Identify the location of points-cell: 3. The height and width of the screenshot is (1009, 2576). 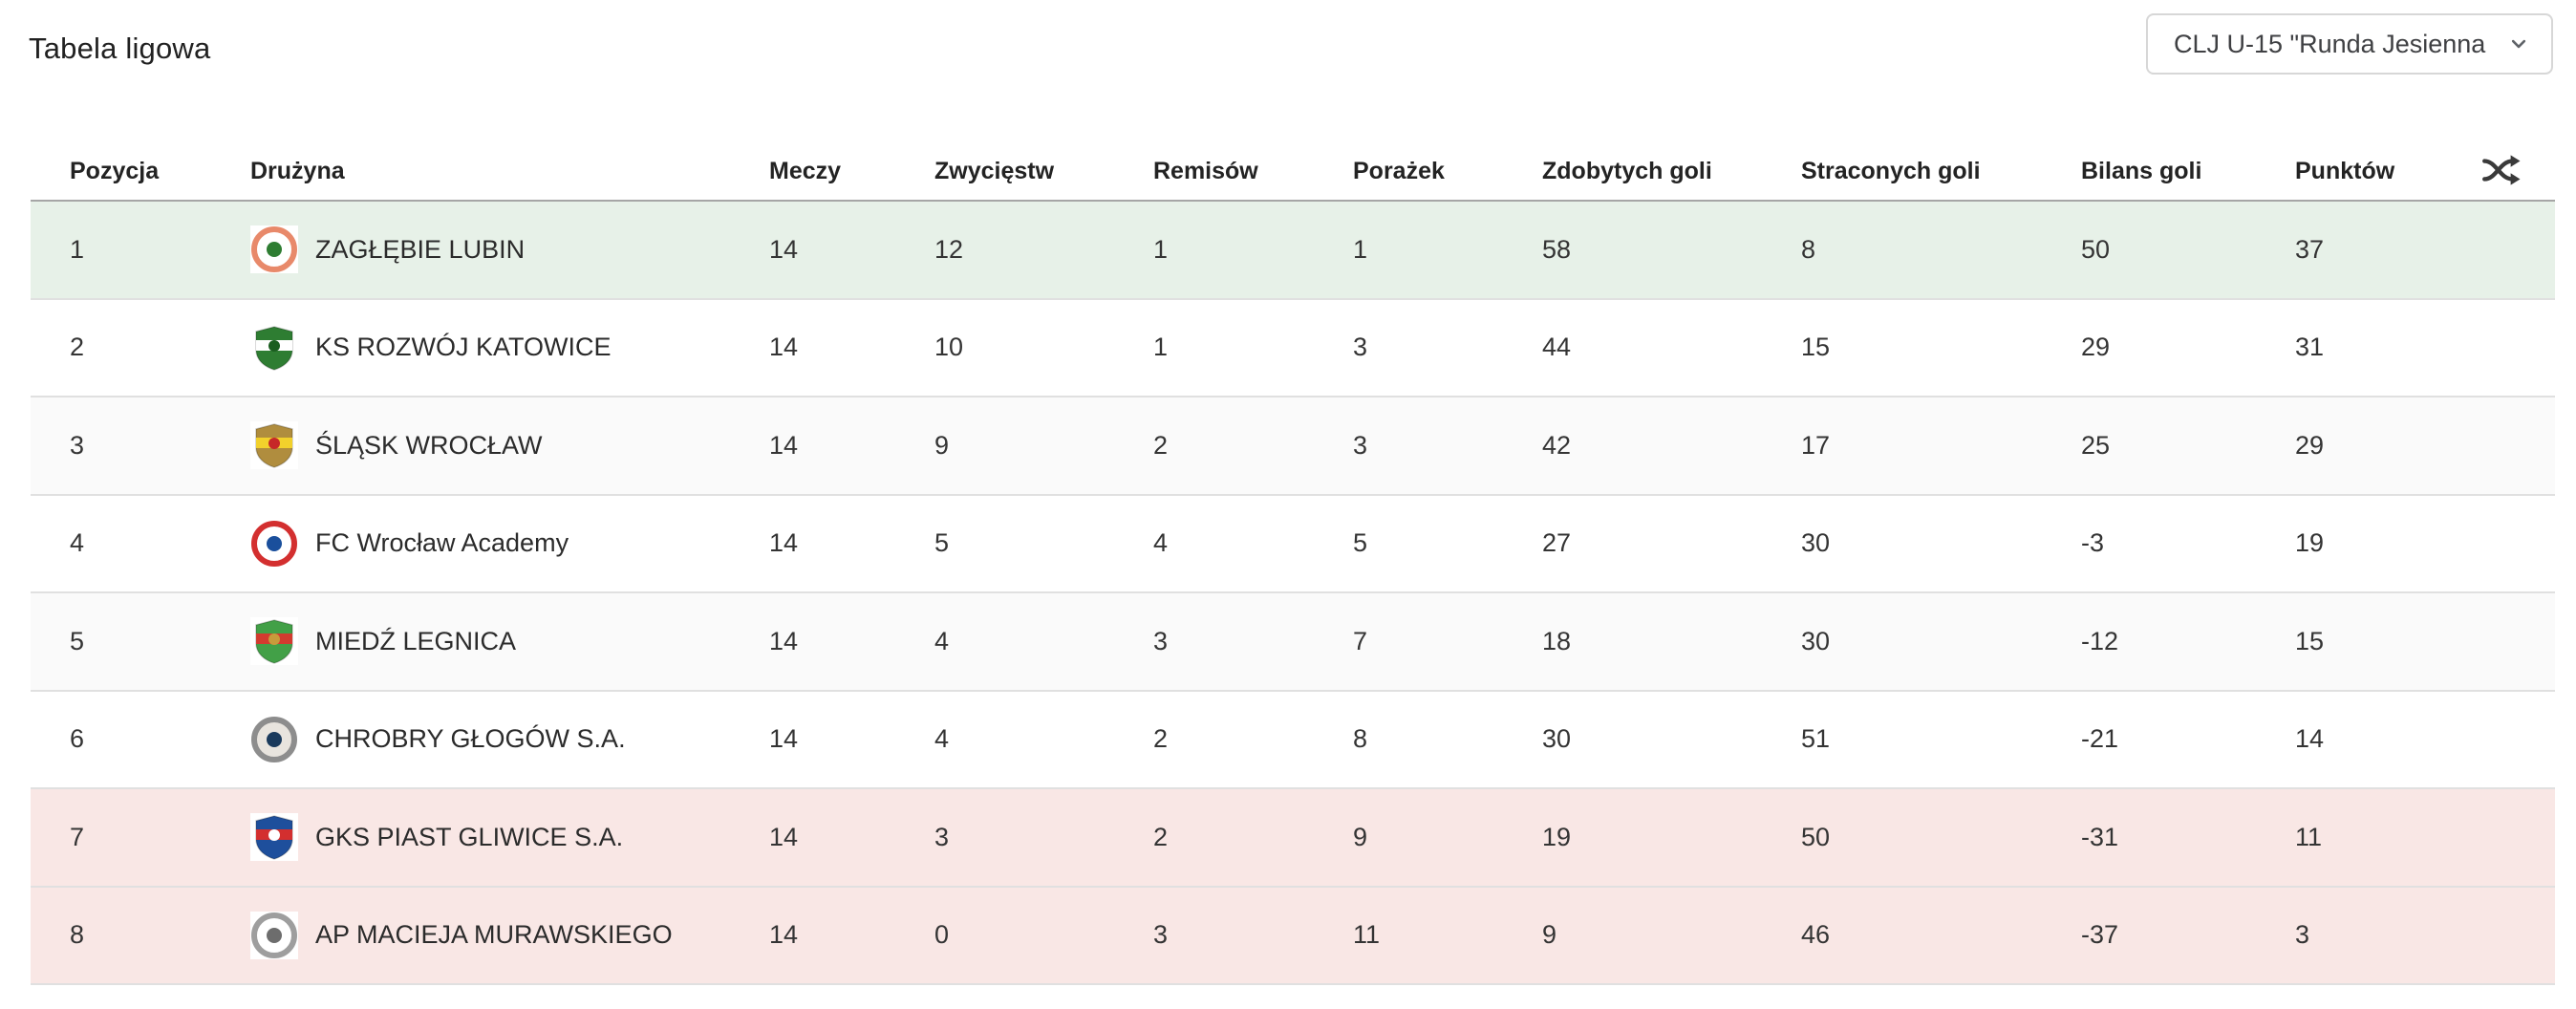
(2302, 935).